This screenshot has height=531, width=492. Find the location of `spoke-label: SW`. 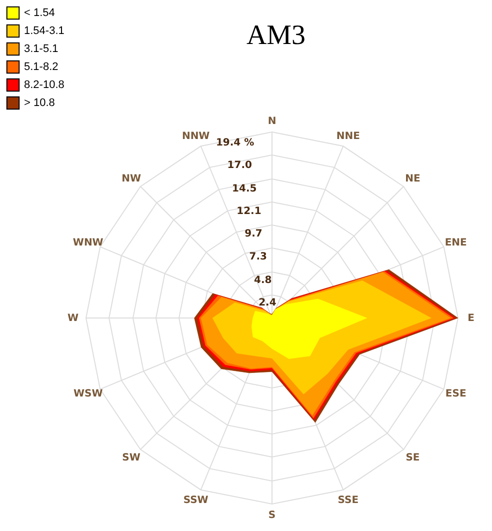

spoke-label: SW is located at coordinates (131, 458).